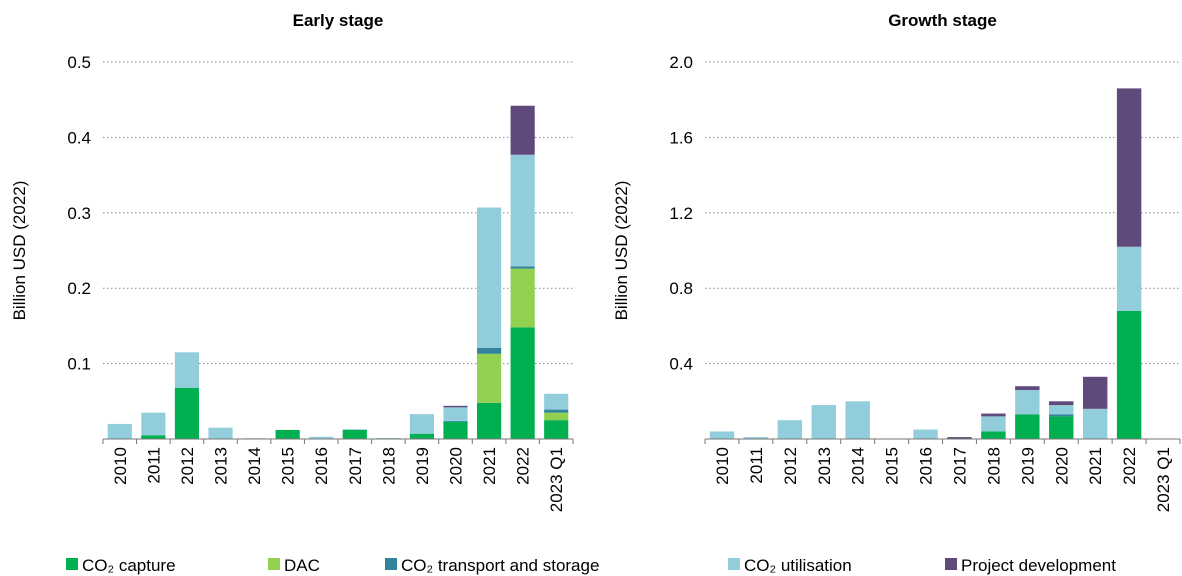  I want to click on legend-label: CO₂ transport and storage, so click(500, 565).